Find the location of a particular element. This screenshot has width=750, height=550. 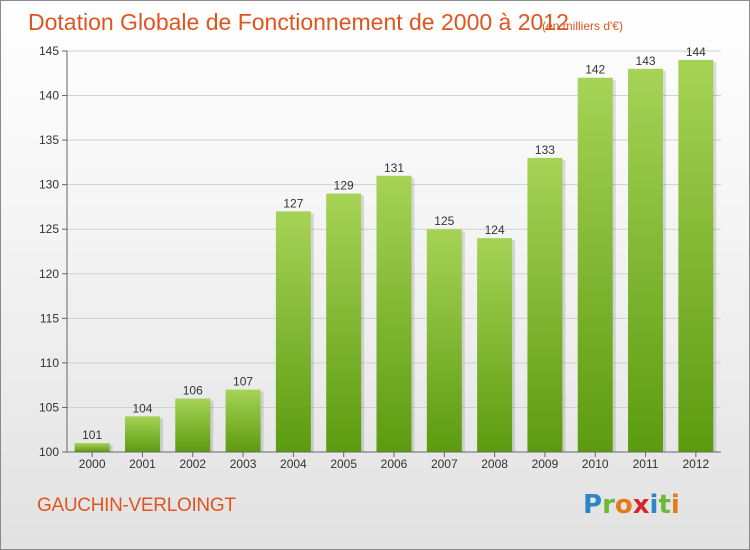

x-tick-label: 2007 is located at coordinates (444, 464).